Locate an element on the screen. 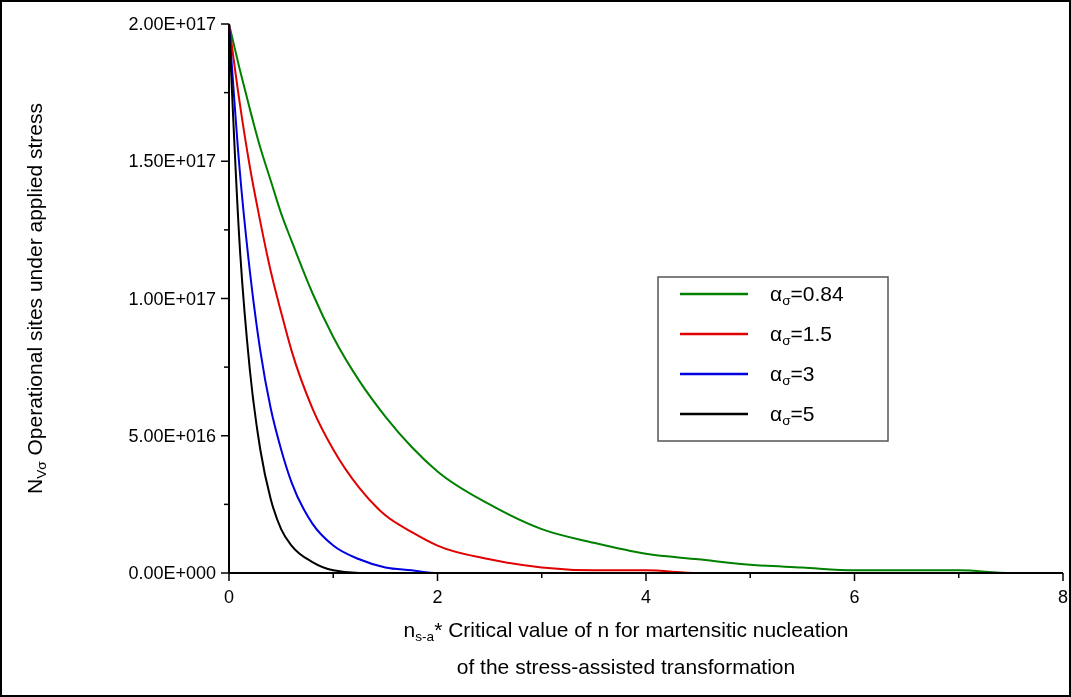 The width and height of the screenshot is (1071, 697). y-tick-label: 1.50E+017 is located at coordinates (172, 161).